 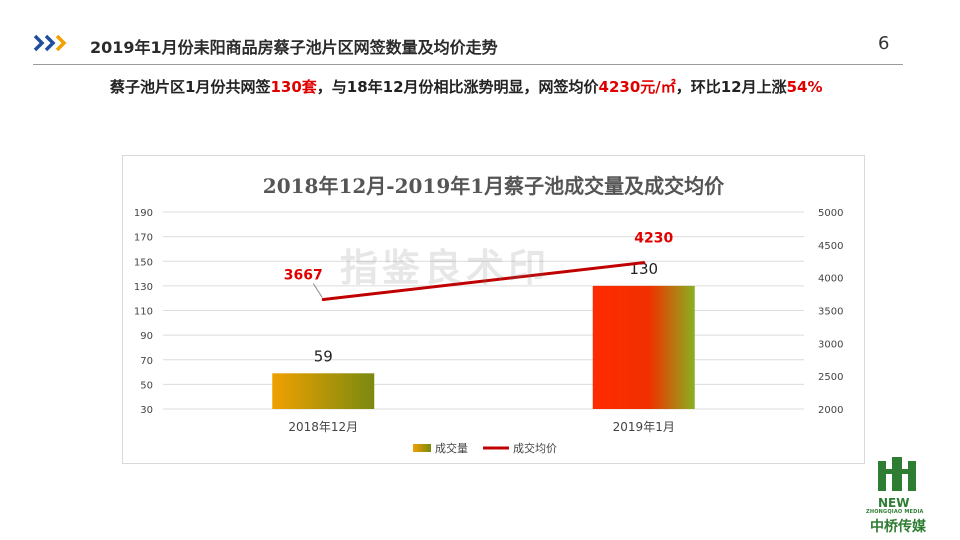 I want to click on summary-part-1: 蔡子池片区1月份共网签, so click(x=190, y=87).